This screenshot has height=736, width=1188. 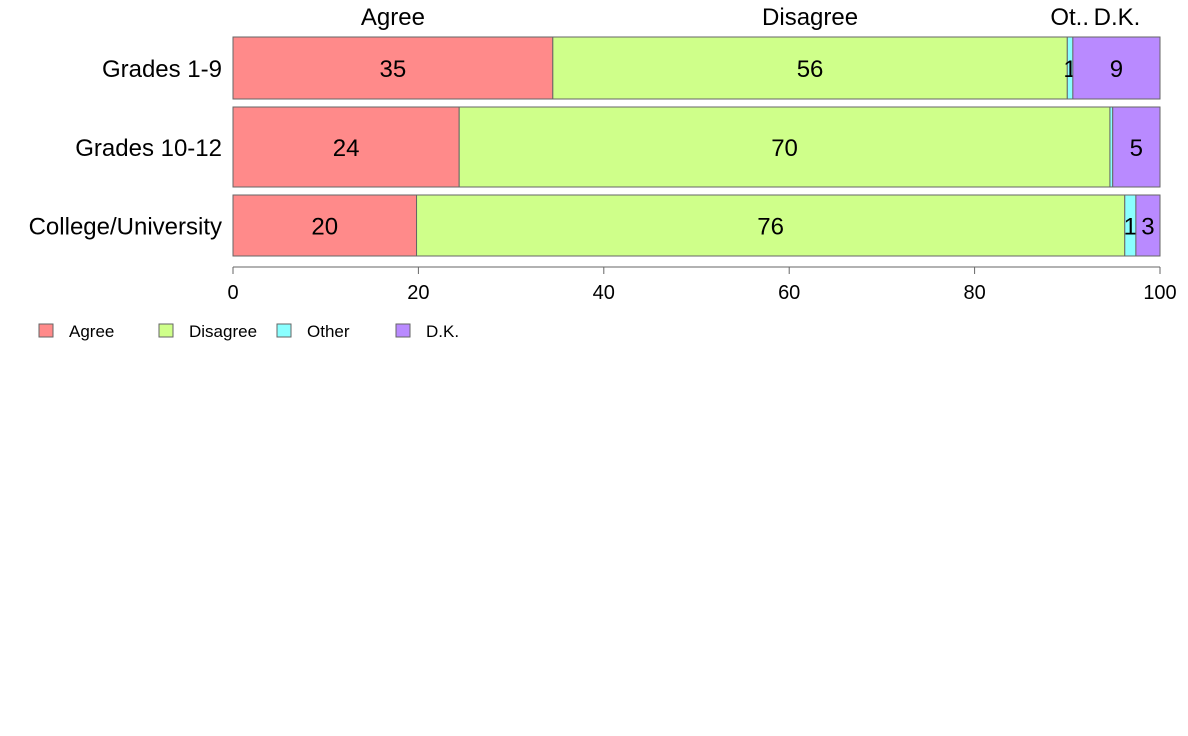 I want to click on data-label-grades-1-9-d-k: 9, so click(x=1116, y=69).